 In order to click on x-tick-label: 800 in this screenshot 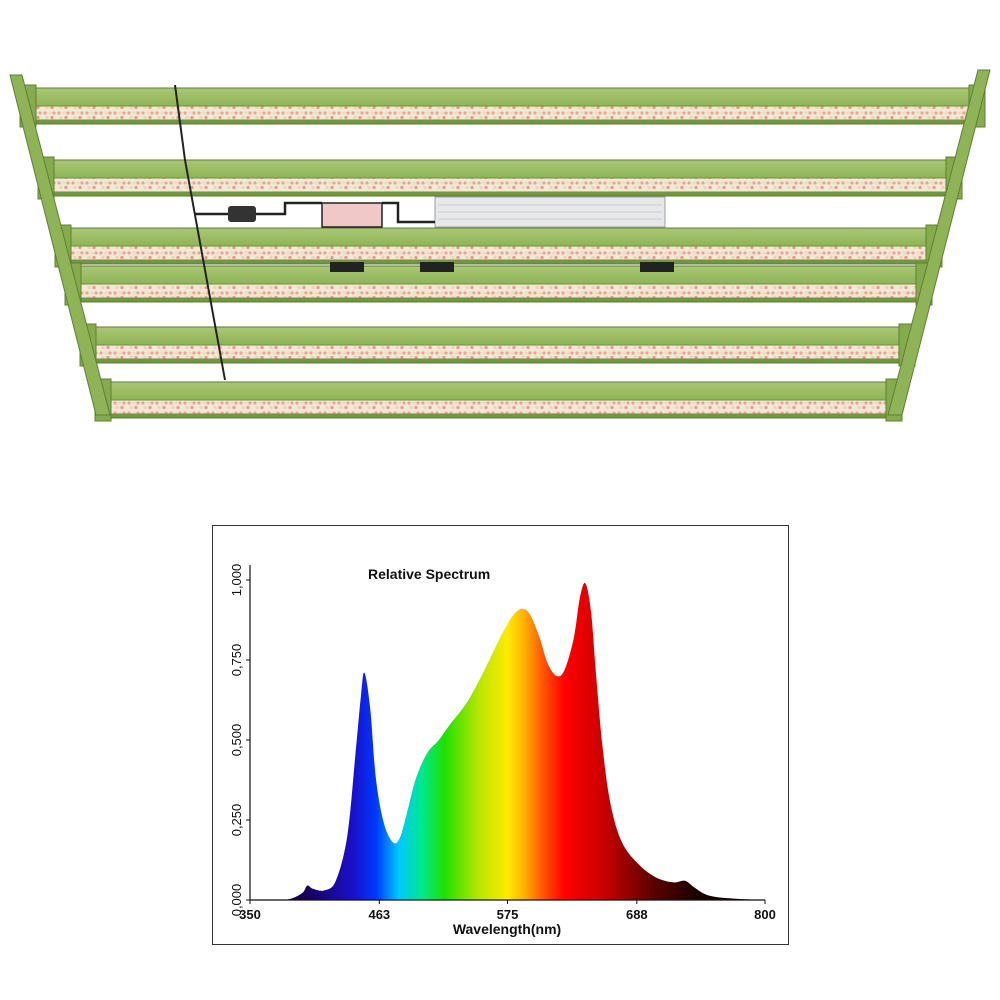, I will do `click(765, 914)`.